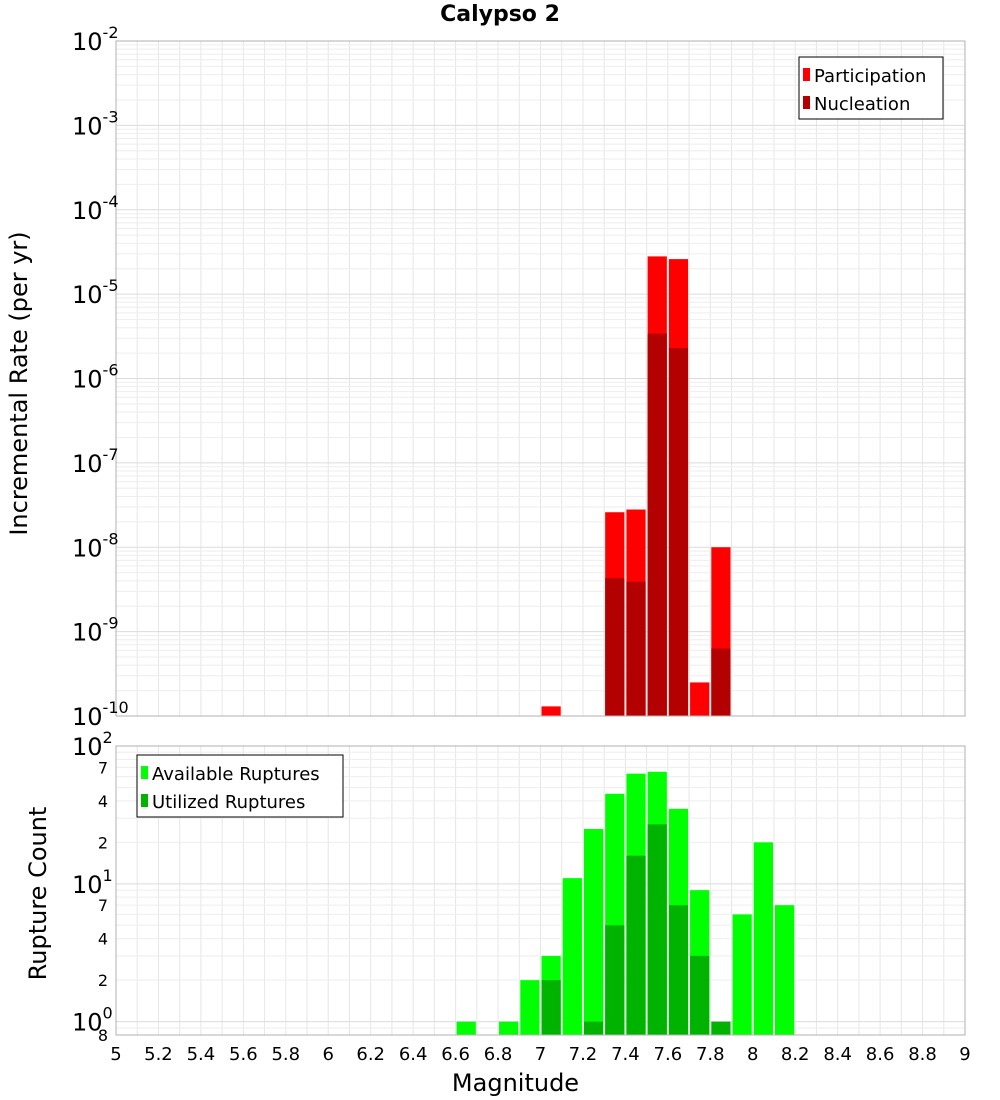  I want to click on y-tick-label: 10⁻⁵, so click(95, 292).